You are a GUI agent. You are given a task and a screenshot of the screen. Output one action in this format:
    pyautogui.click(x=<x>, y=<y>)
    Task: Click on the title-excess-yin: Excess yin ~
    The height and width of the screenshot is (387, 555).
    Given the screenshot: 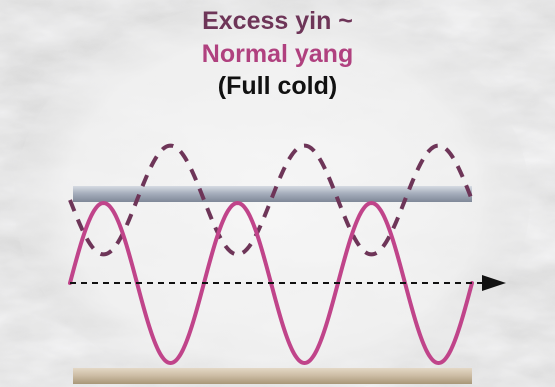 What is the action you would take?
    pyautogui.click(x=277, y=21)
    